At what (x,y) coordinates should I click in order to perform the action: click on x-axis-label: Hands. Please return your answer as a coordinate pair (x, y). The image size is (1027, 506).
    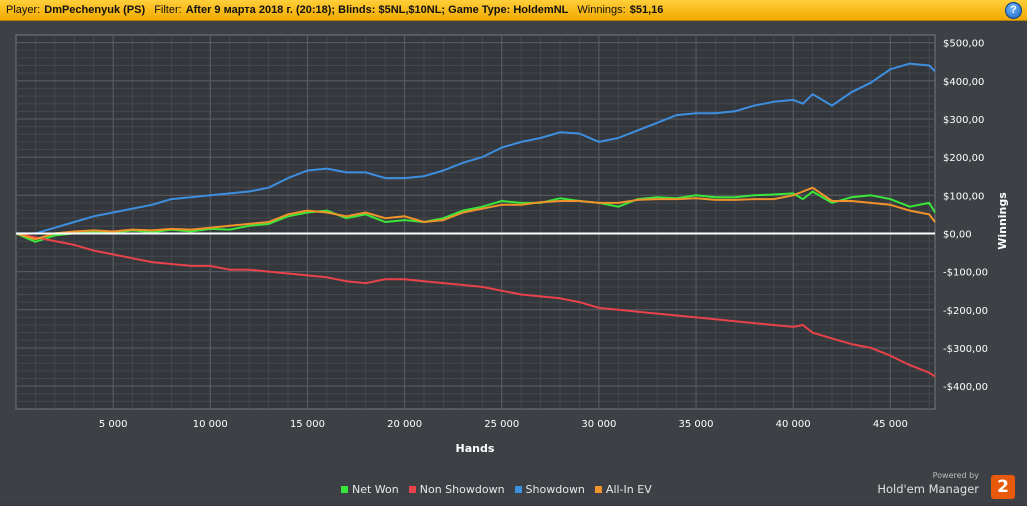
    Looking at the image, I should click on (475, 448).